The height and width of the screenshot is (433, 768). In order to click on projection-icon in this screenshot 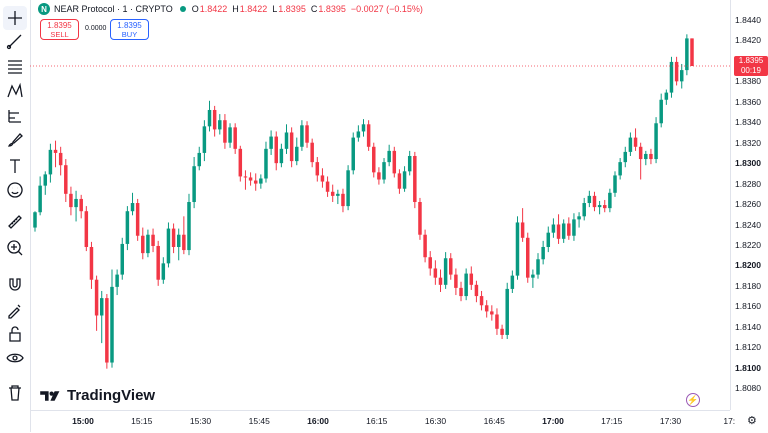, I will do `click(15, 116)`.